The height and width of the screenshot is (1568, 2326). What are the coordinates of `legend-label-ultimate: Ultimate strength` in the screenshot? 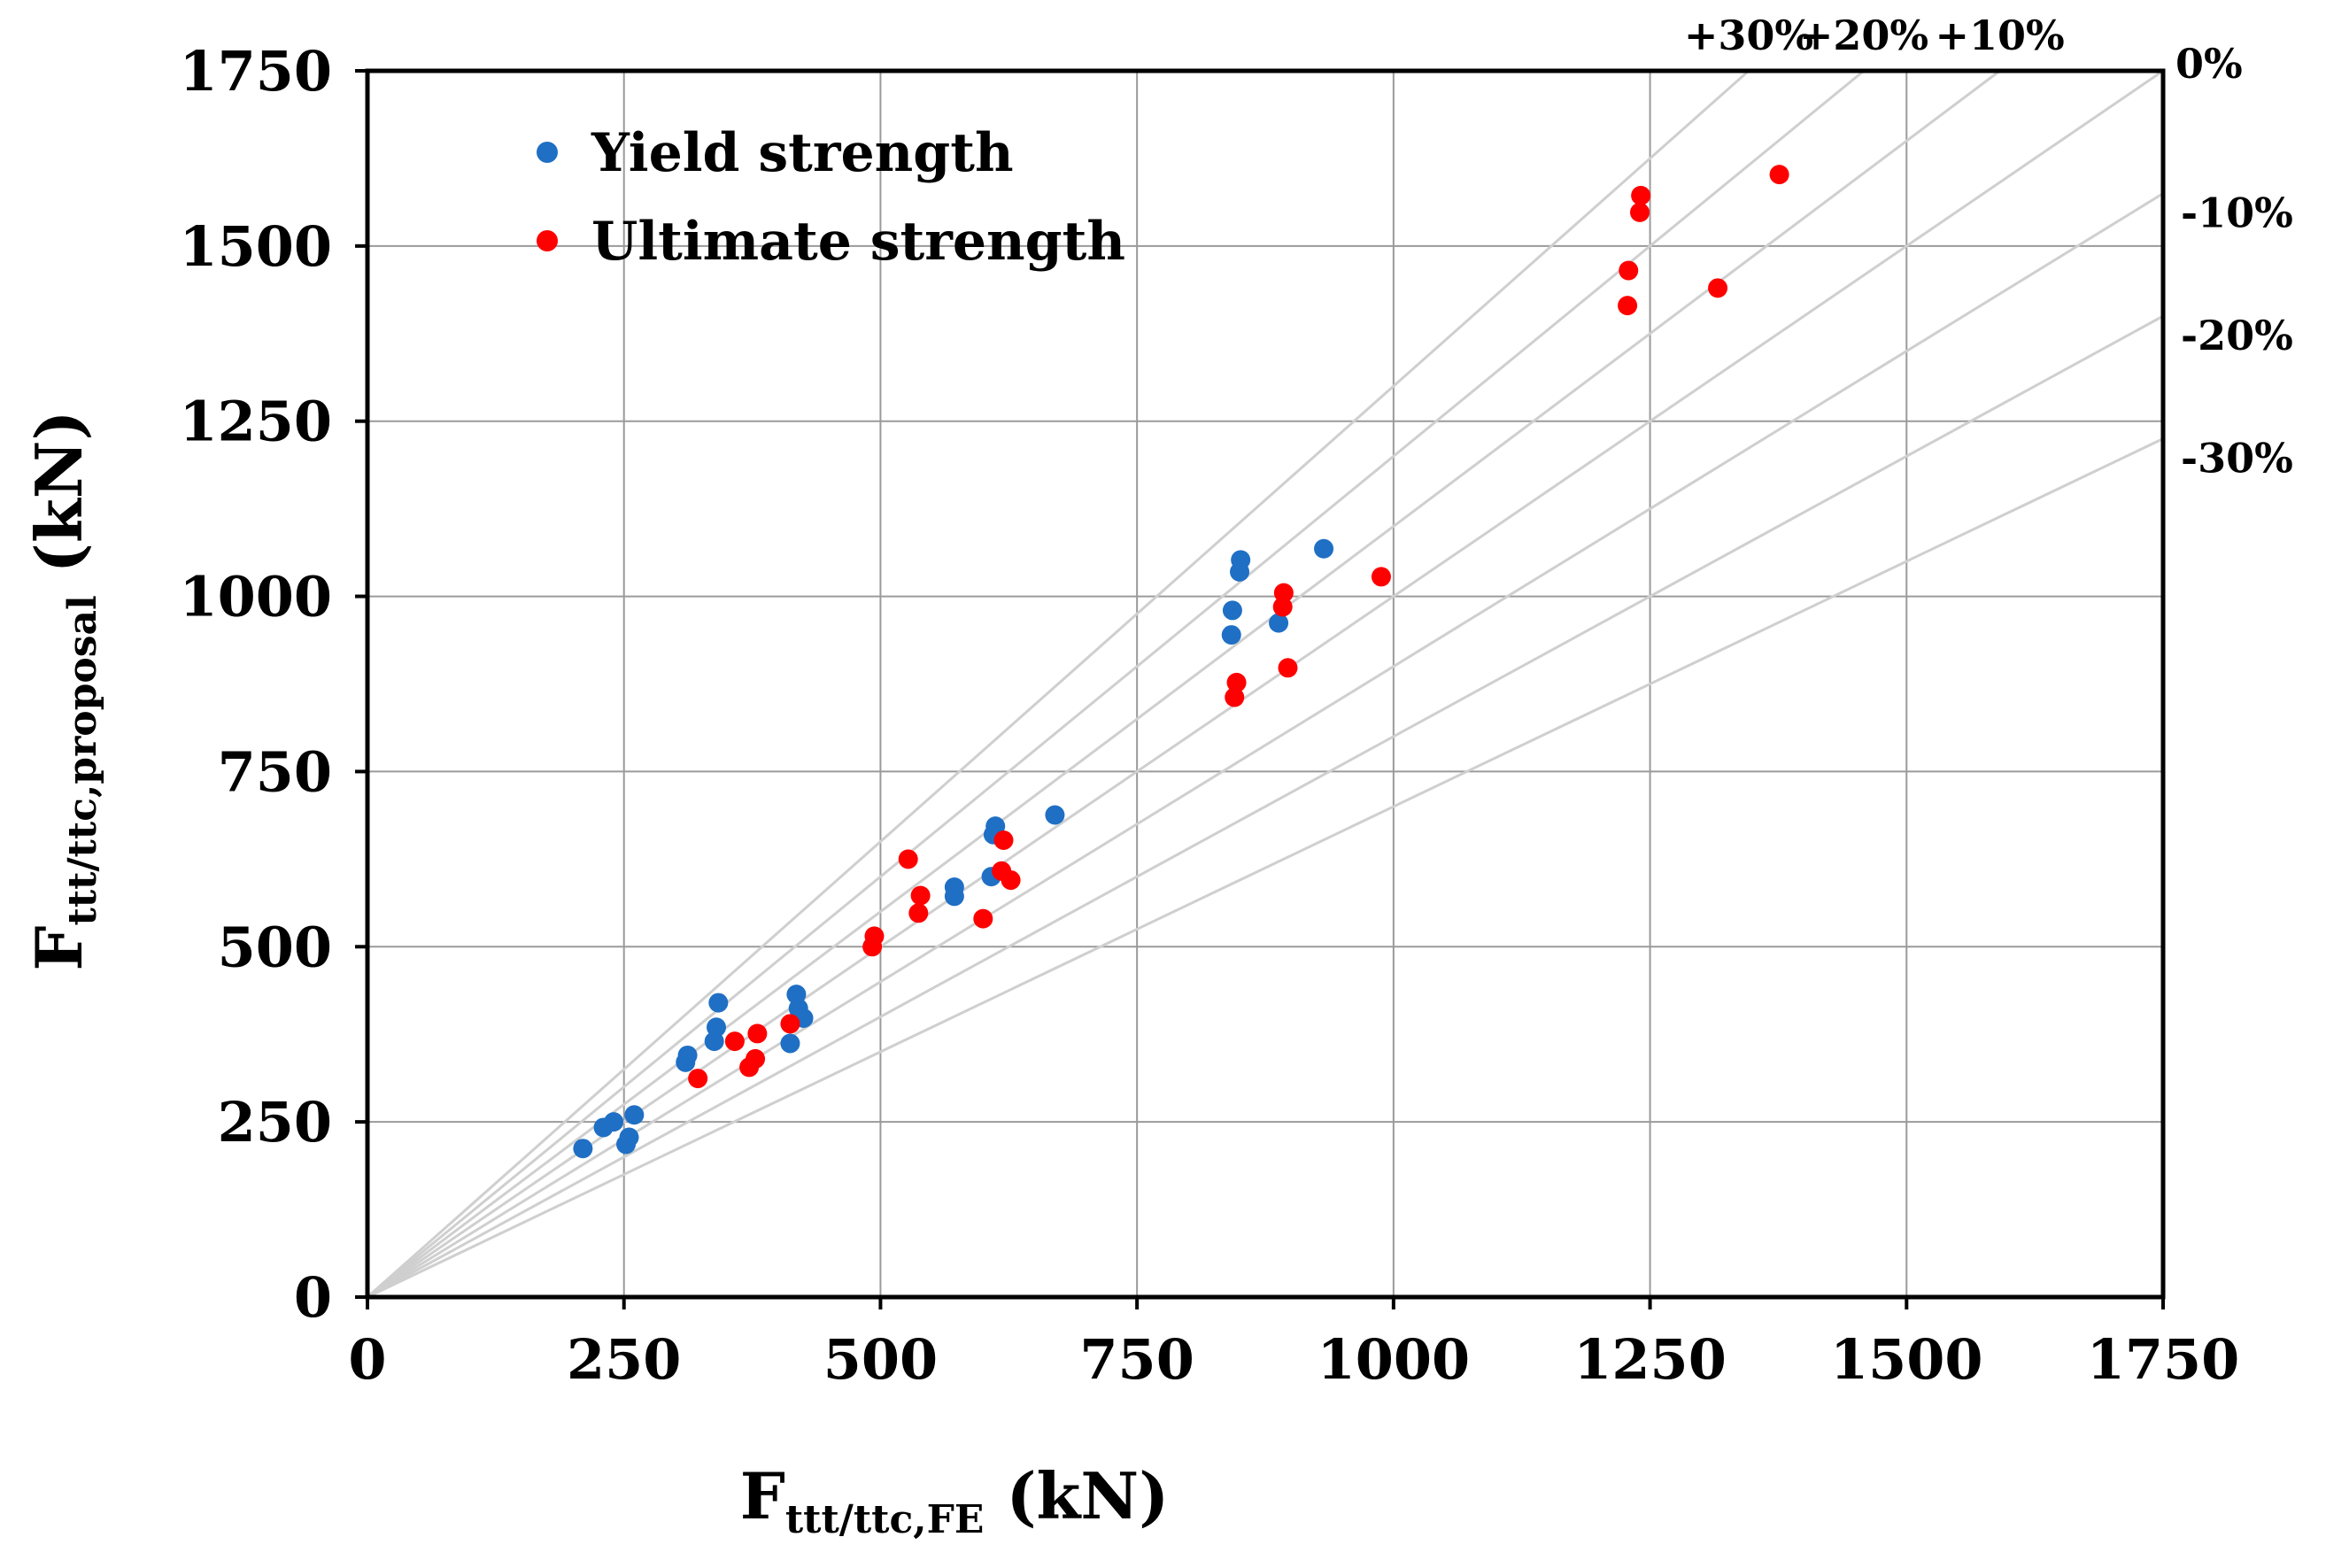 It's located at (858, 242).